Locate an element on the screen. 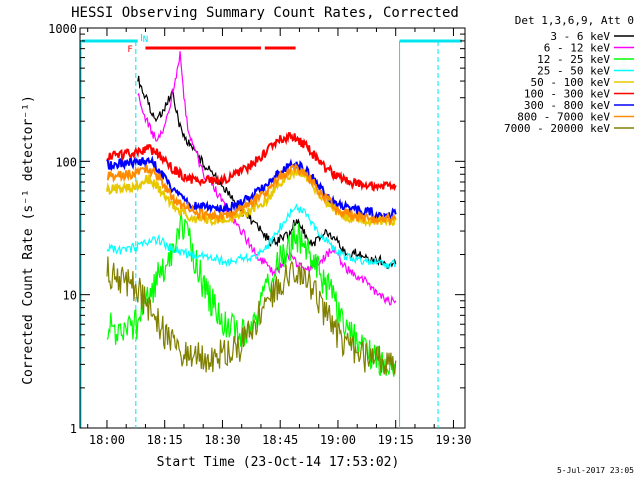 Image resolution: width=640 pixels, height=480 pixels. y-tick-label: 10 is located at coordinates (70, 296).